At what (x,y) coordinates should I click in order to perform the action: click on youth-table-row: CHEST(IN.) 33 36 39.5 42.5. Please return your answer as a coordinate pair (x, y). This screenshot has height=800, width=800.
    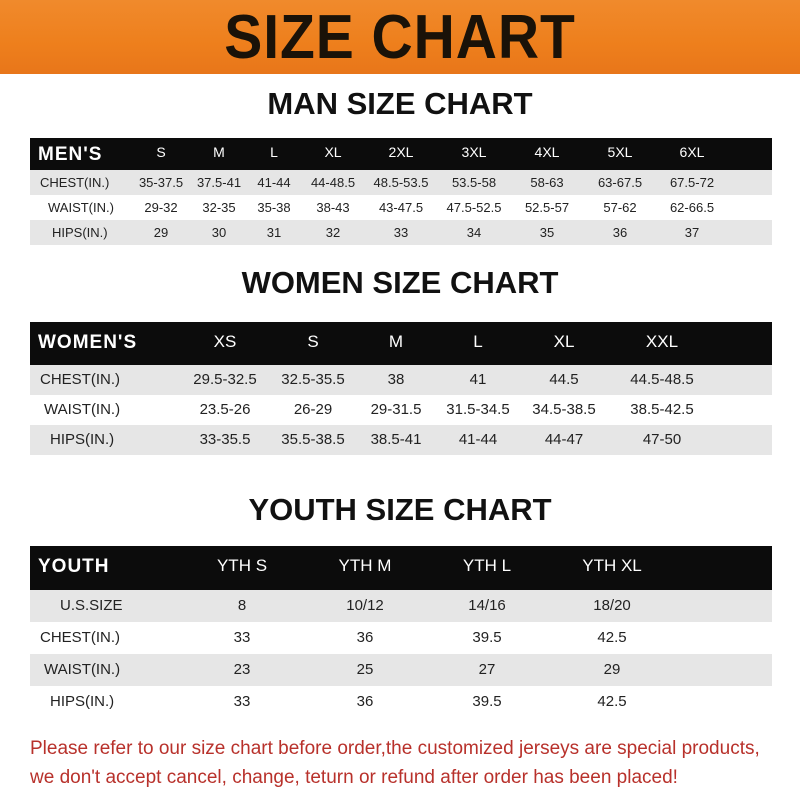
    Looking at the image, I should click on (401, 638).